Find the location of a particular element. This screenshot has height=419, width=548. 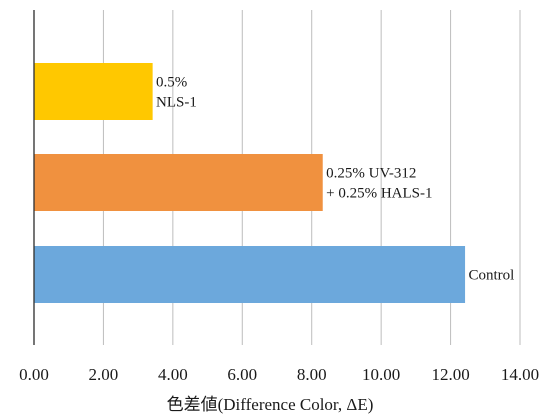

x-tick-label: 0.00 is located at coordinates (34, 374).